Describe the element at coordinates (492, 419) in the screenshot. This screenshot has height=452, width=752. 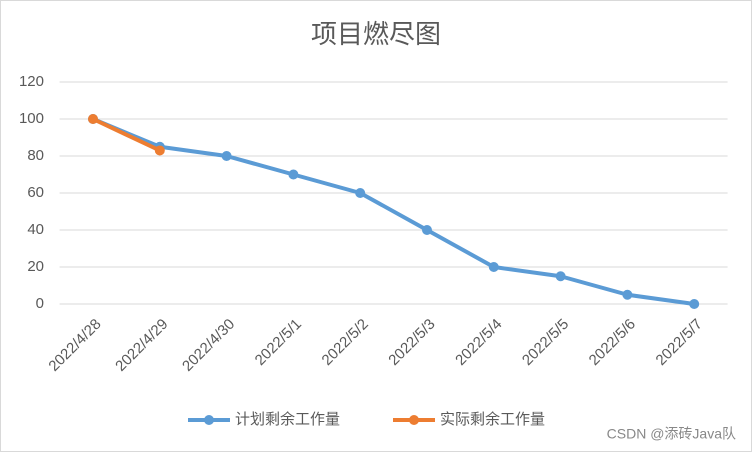
I see `legend-label: 实际剩余工作量` at that location.